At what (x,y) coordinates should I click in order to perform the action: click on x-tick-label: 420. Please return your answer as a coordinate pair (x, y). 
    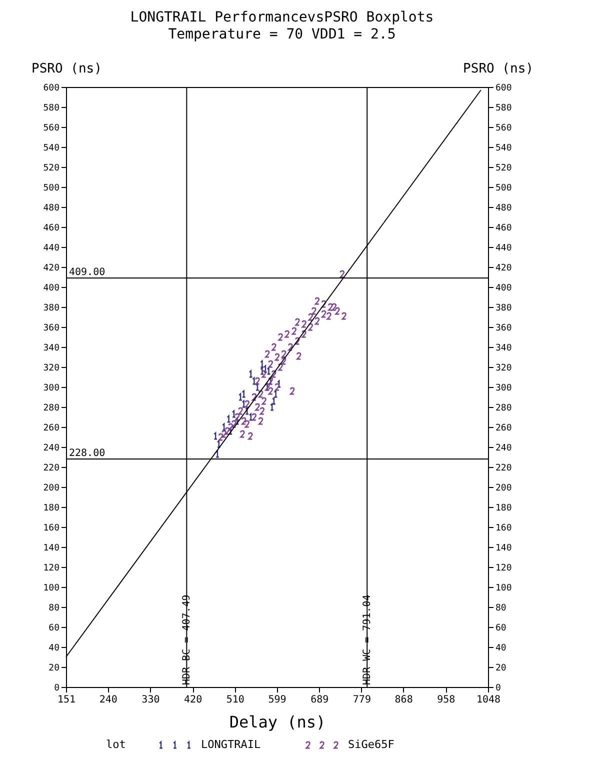
    Looking at the image, I should click on (193, 700).